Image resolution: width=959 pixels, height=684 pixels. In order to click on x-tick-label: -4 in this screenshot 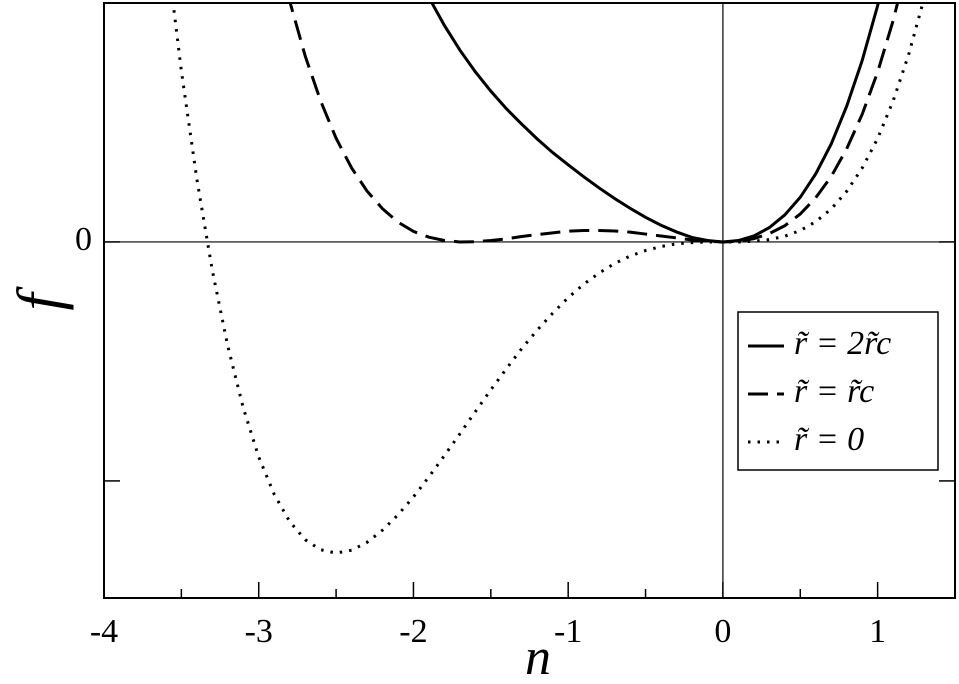, I will do `click(104, 631)`.